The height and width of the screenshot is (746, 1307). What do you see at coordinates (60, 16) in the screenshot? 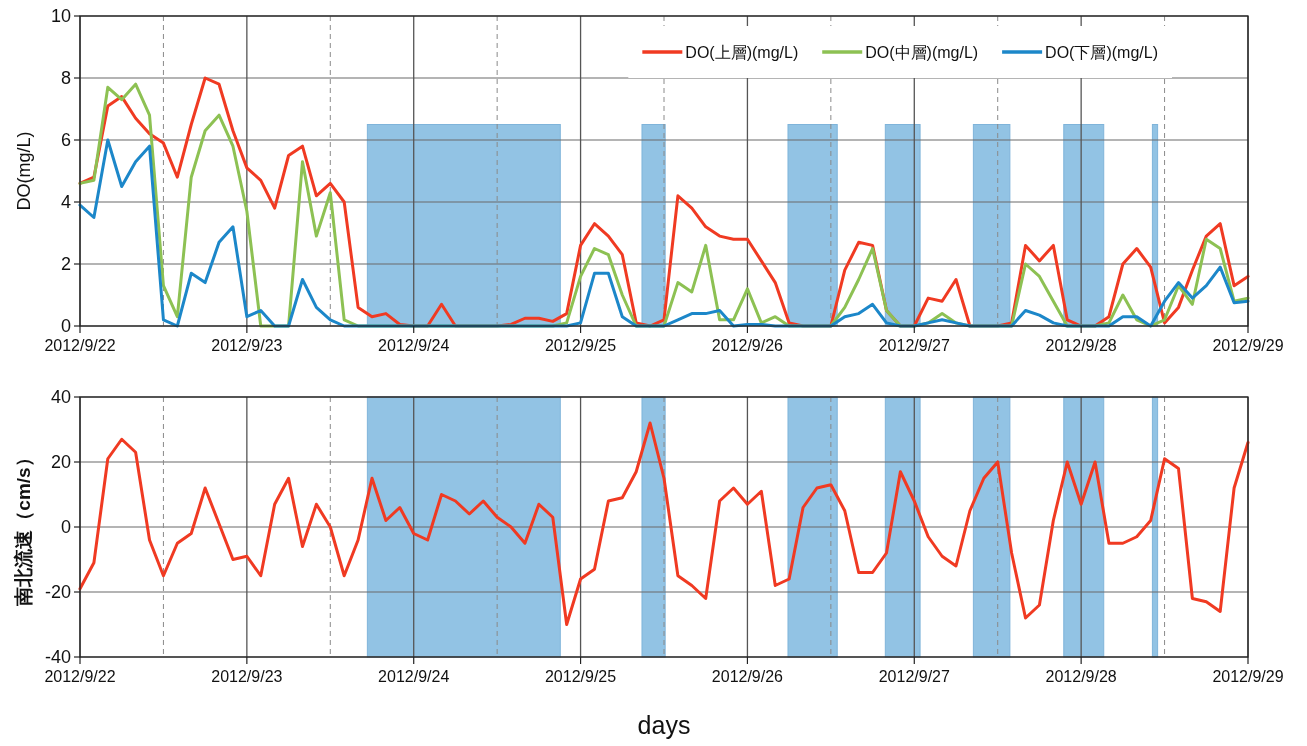
I see `y-tick-label: 10` at bounding box center [60, 16].